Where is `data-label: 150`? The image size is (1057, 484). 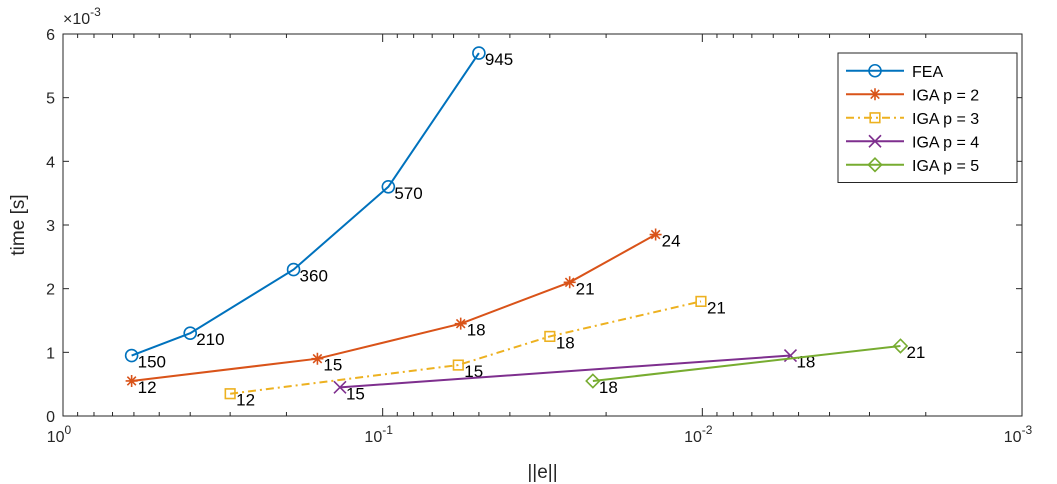
data-label: 150 is located at coordinates (152, 362).